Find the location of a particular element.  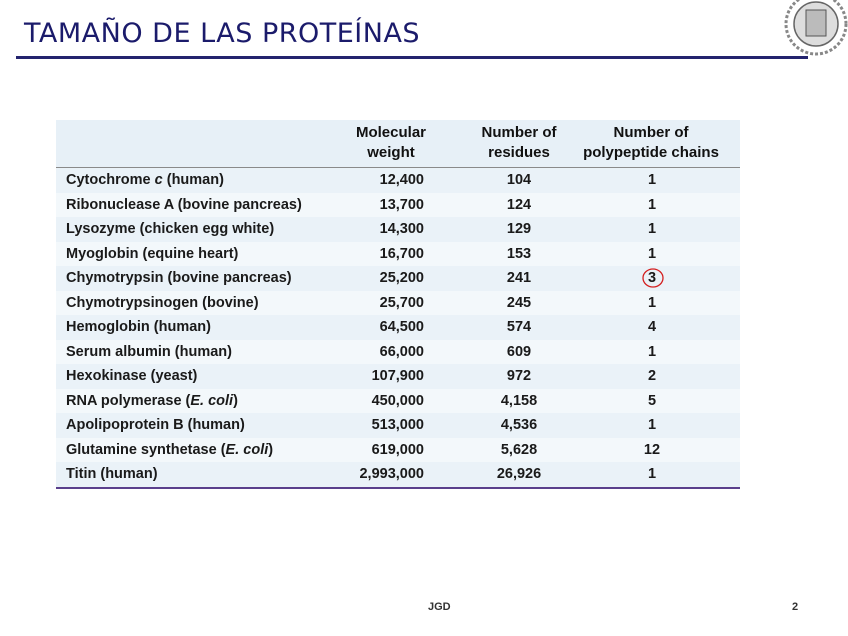

table-bottom-rule is located at coordinates (398, 487).